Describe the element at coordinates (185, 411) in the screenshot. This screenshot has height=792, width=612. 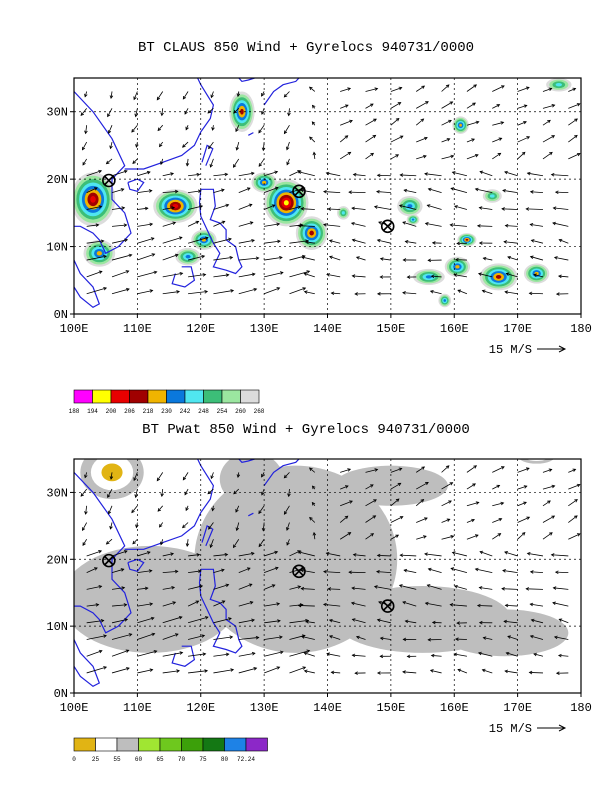
I see `colorbar-label-6: 242` at that location.